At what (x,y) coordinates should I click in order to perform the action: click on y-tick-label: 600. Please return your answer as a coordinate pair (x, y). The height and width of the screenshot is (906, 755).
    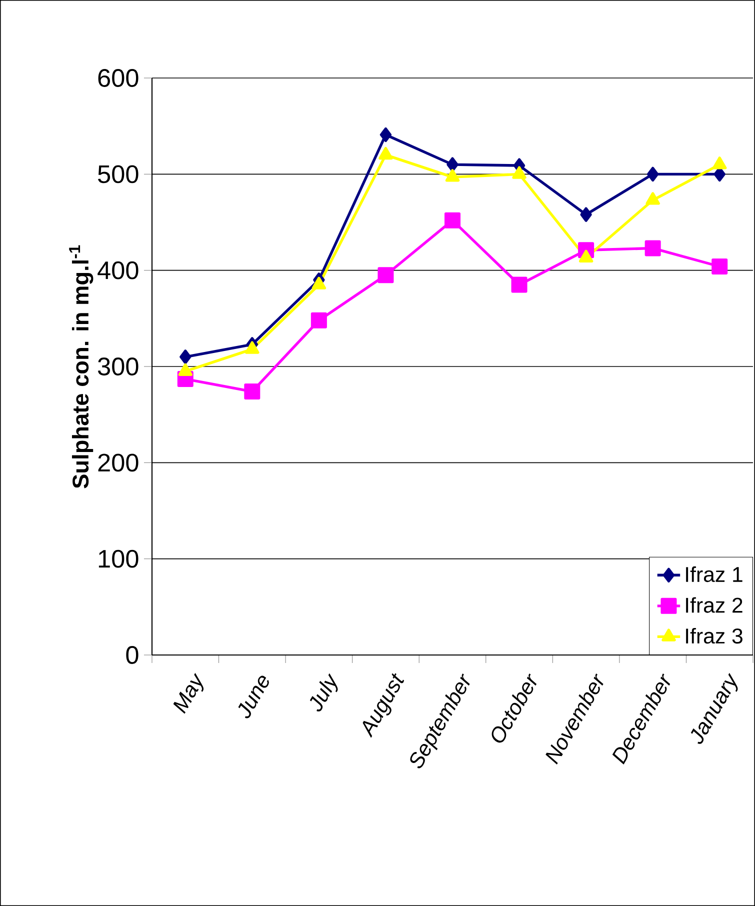
    Looking at the image, I should click on (118, 78).